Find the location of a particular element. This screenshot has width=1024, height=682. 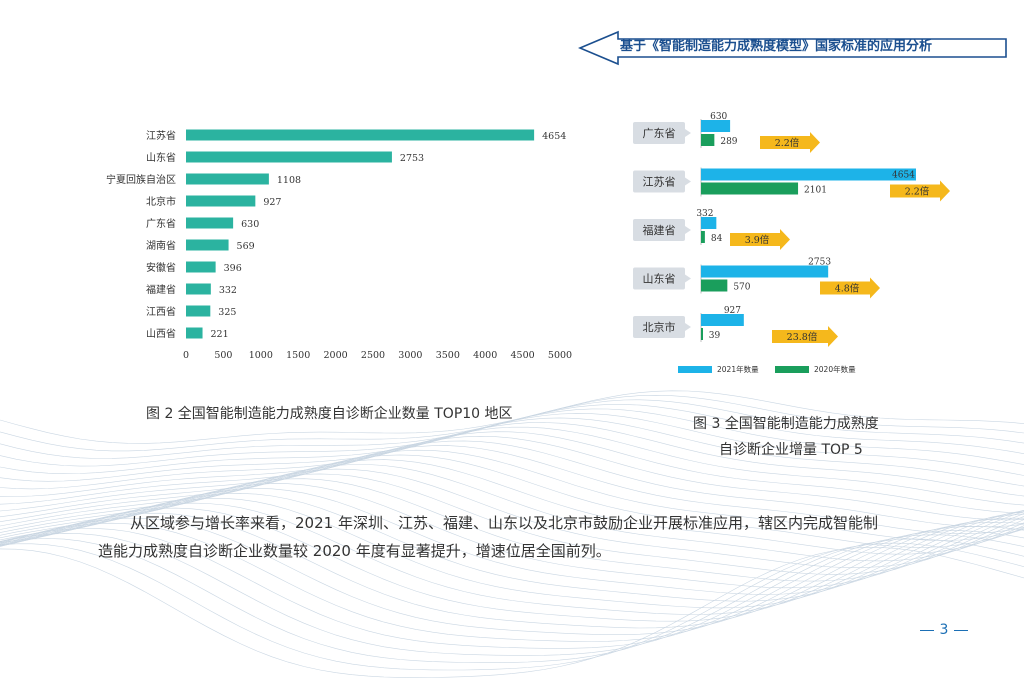

figure3-caption-line1: 图 3 全国智能制造能力成熟度 is located at coordinates (786, 424).